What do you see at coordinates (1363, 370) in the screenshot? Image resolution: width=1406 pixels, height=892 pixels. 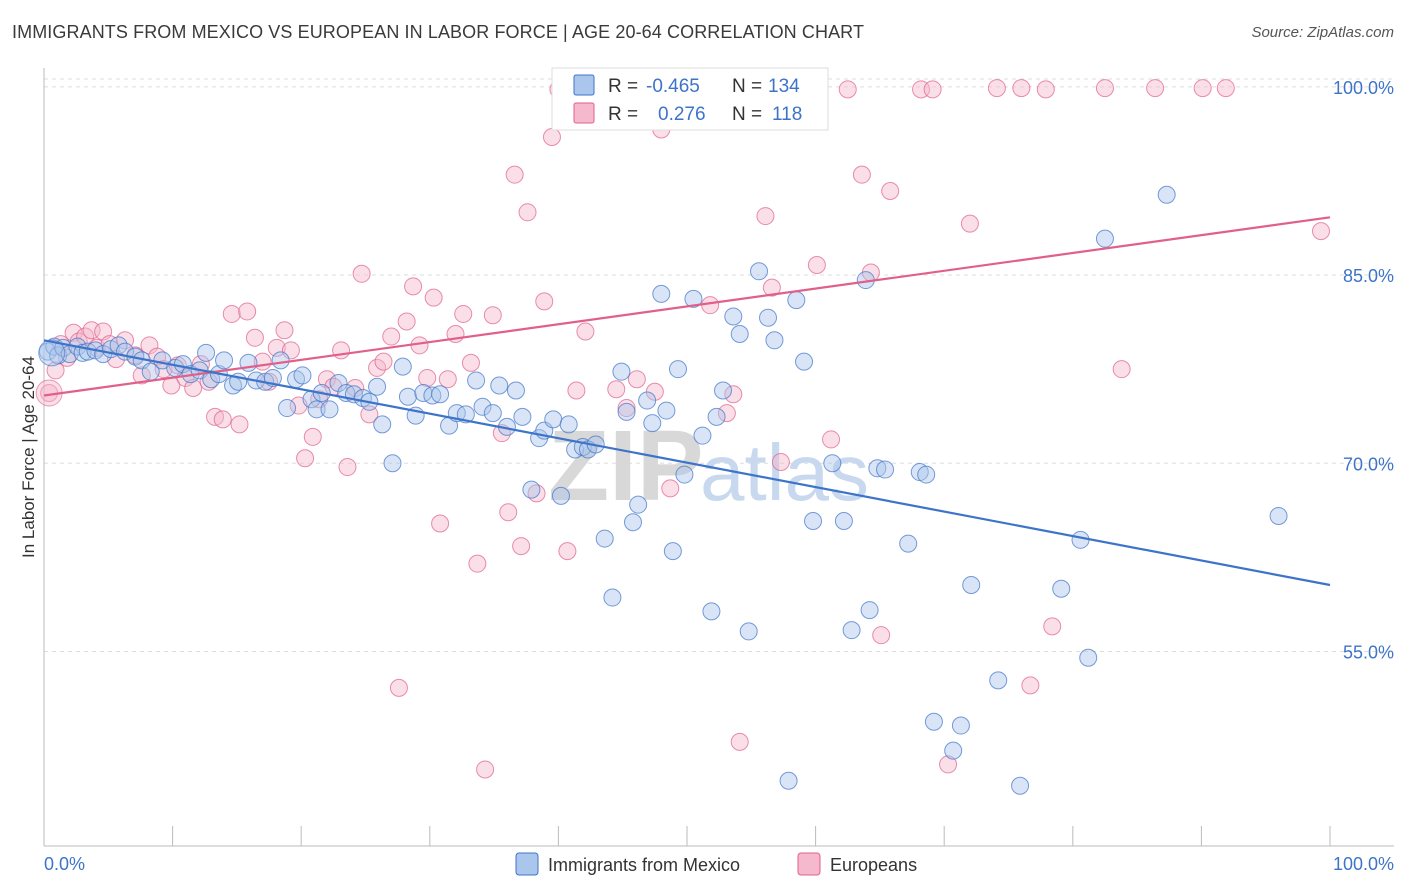 I see `y-axis-tick-labels: 55.0% 70.0% 85.0% 100.0%` at bounding box center [1363, 370].